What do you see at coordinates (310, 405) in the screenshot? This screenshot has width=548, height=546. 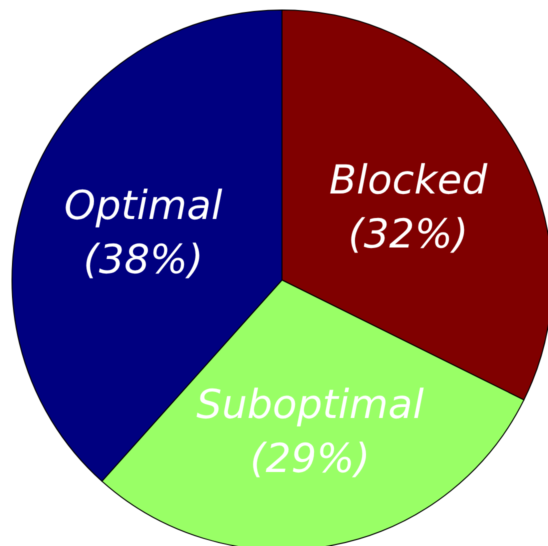 I see `slice-label: Suboptimal` at bounding box center [310, 405].